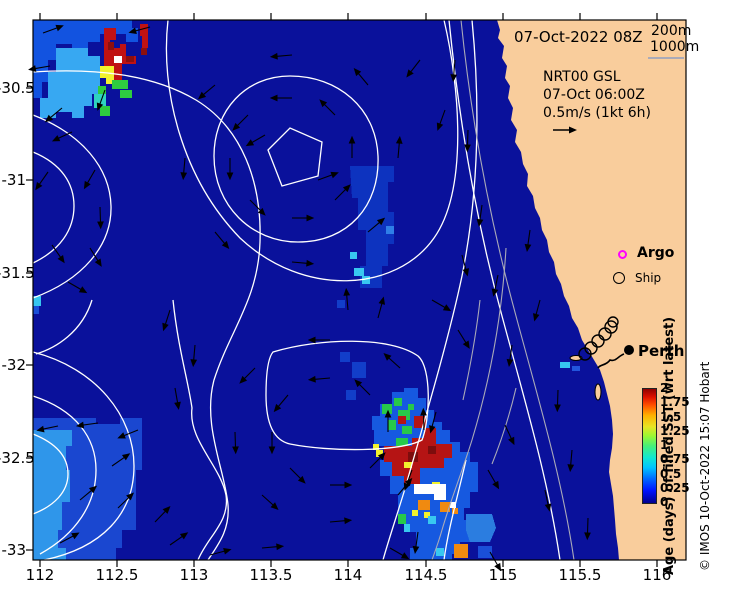 The height and width of the screenshot is (592, 740). Describe the element at coordinates (426, 575) in the screenshot. I see `x-tick-label: 114.5` at that location.